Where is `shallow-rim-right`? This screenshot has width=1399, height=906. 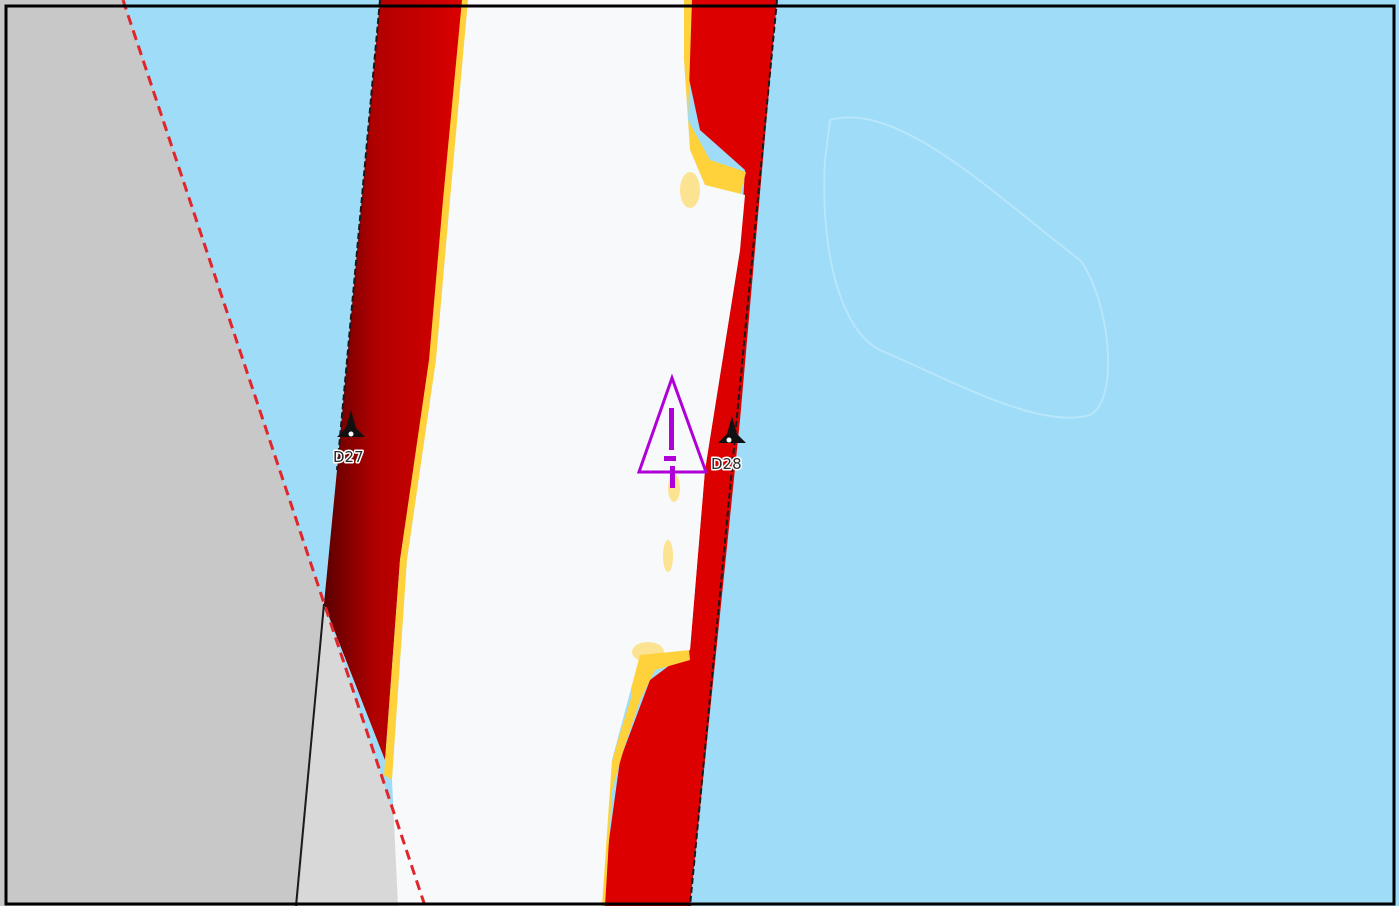 shallow-rim-right is located at coordinates (715, 97).